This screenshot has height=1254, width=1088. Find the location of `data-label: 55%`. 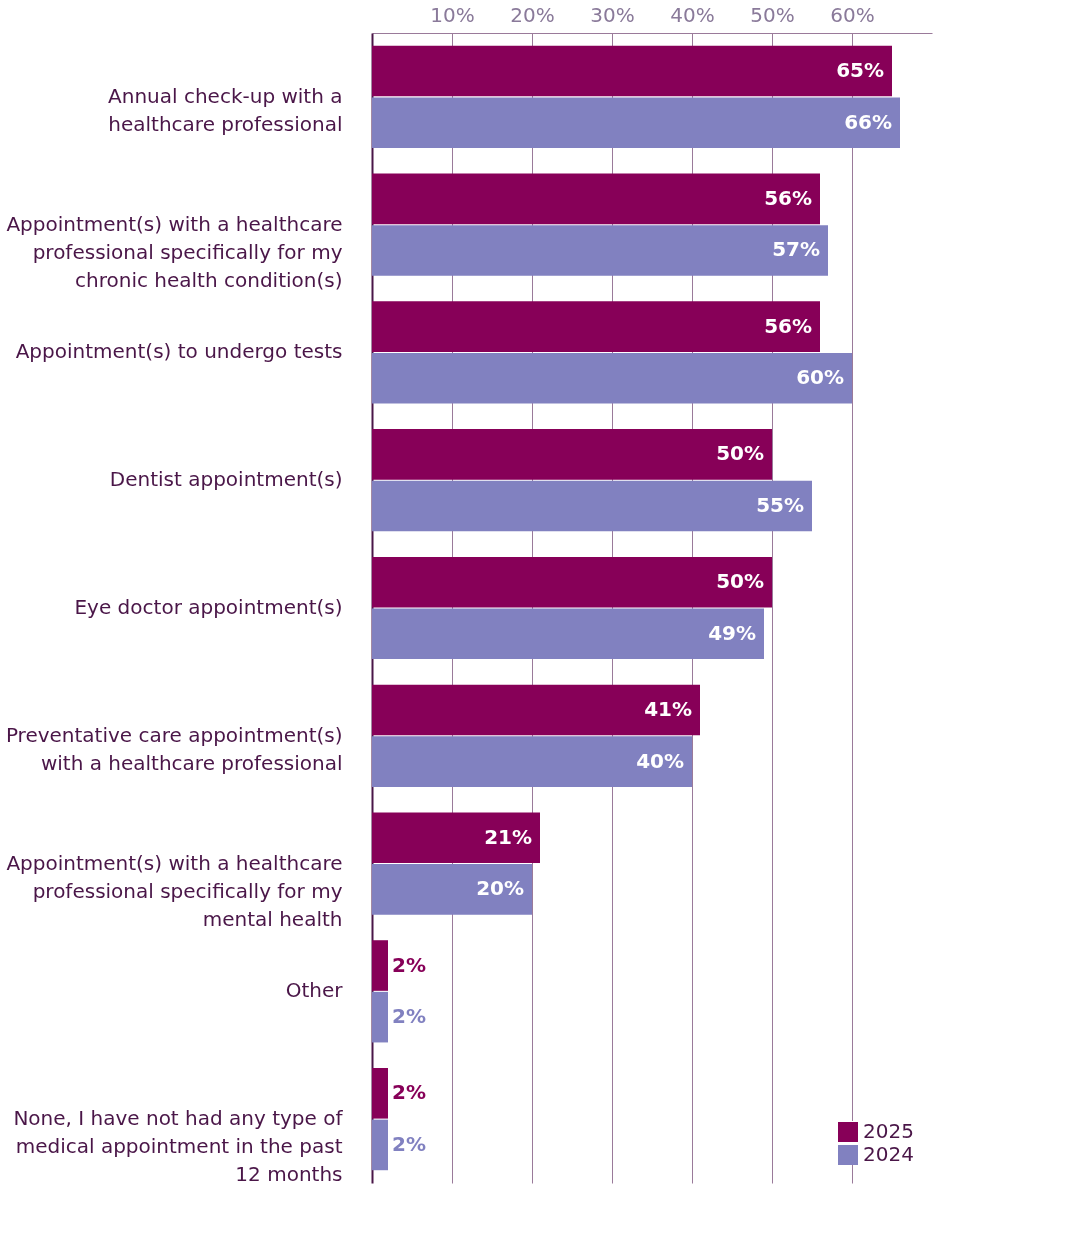

data-label: 55% is located at coordinates (780, 505).